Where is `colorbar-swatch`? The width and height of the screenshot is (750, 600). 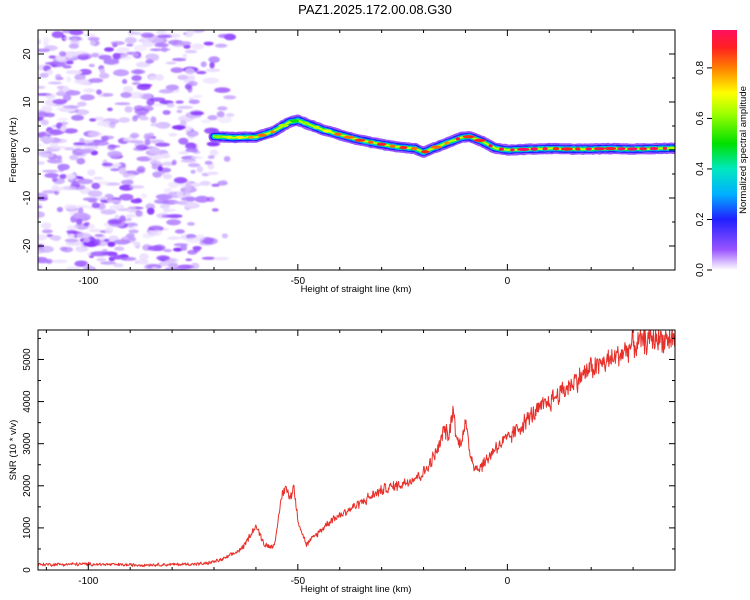 colorbar-swatch is located at coordinates (724, 150).